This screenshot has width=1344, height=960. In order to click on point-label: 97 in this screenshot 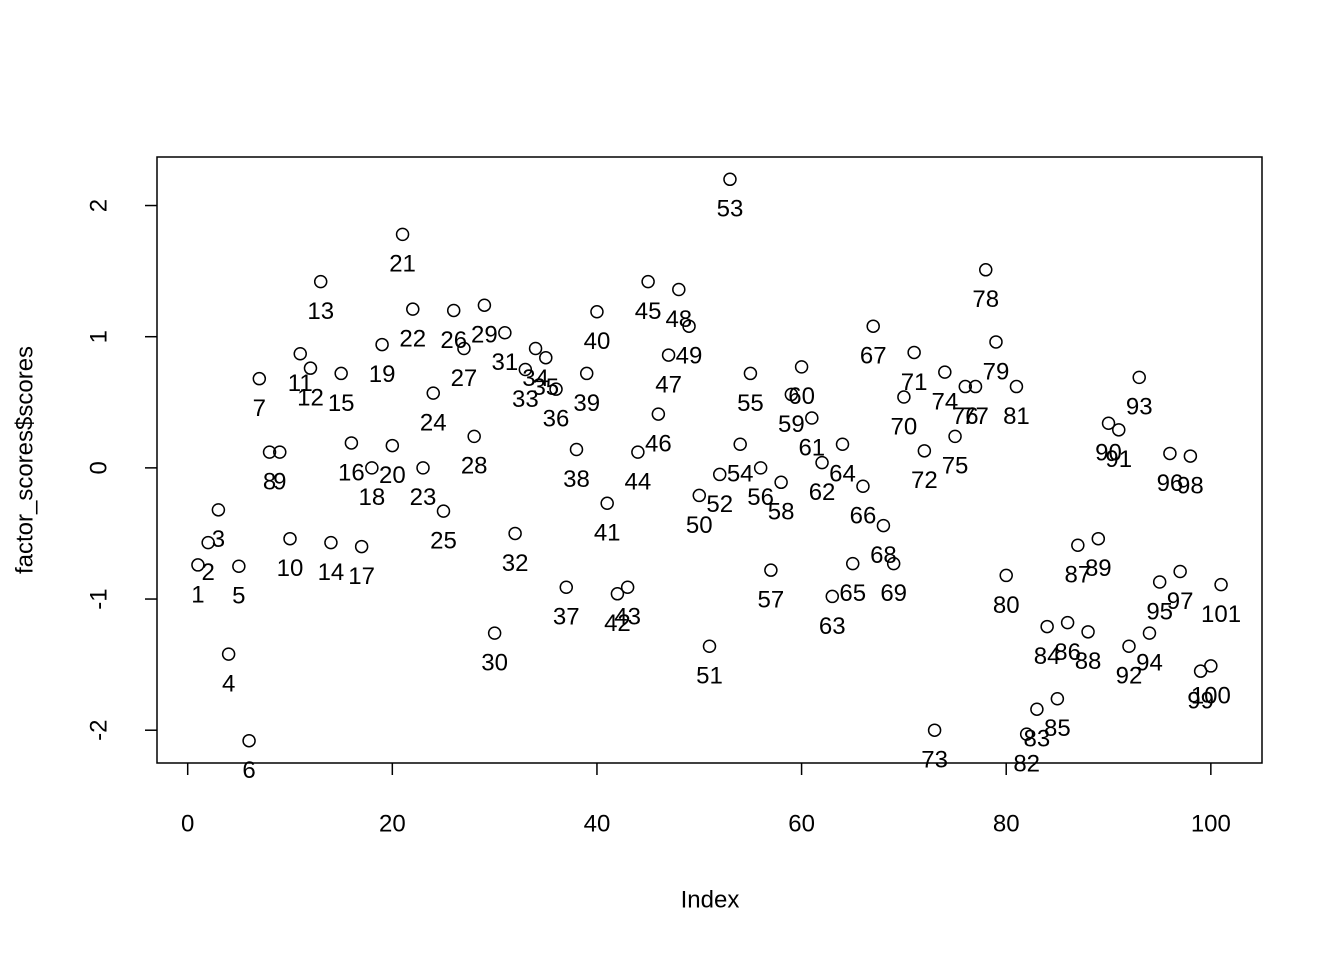, I will do `click(1180, 601)`.